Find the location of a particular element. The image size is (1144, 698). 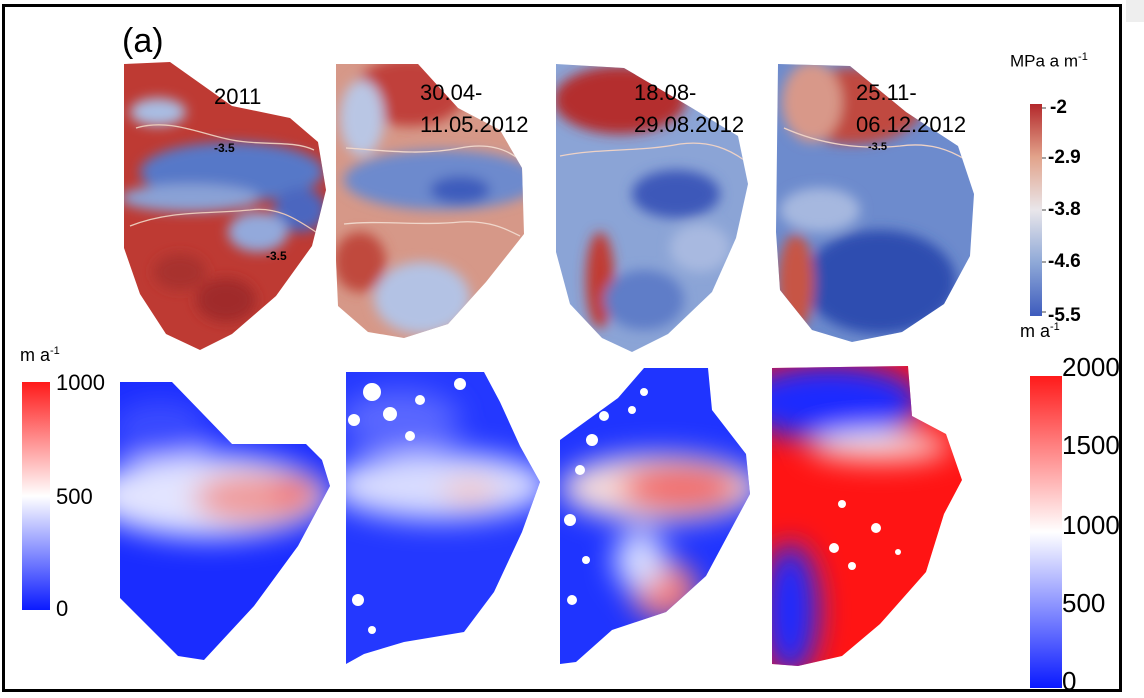

colorbar-stress is located at coordinates (1038, 210).